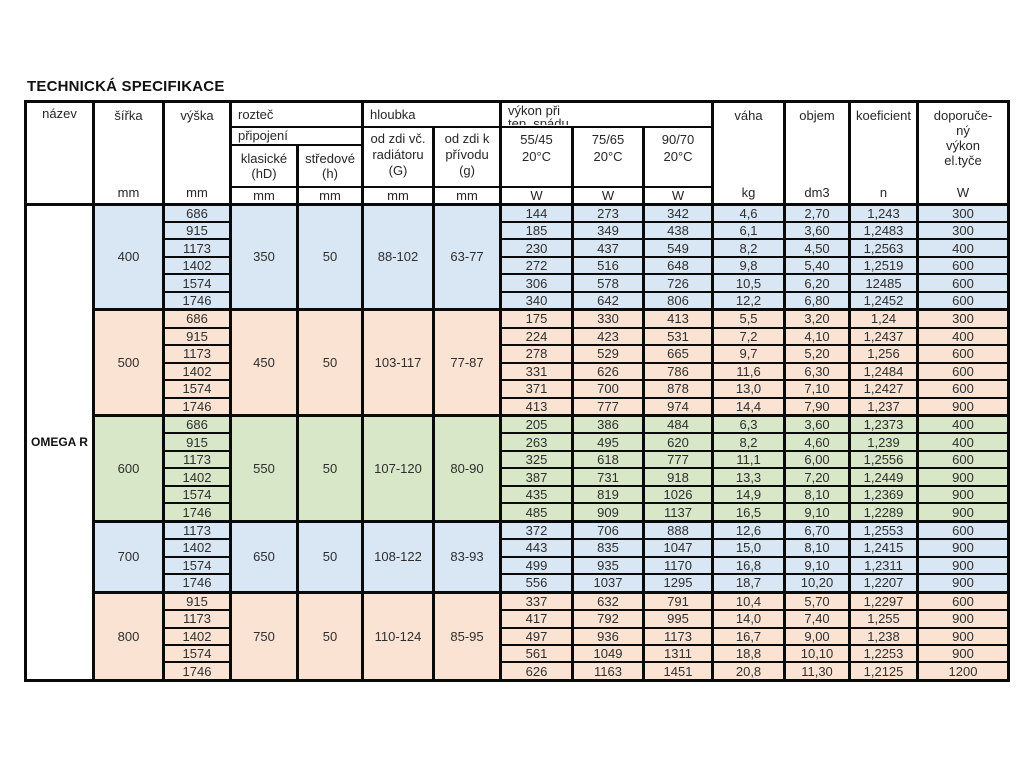  I want to click on power75-cell: 731, so click(608, 477).